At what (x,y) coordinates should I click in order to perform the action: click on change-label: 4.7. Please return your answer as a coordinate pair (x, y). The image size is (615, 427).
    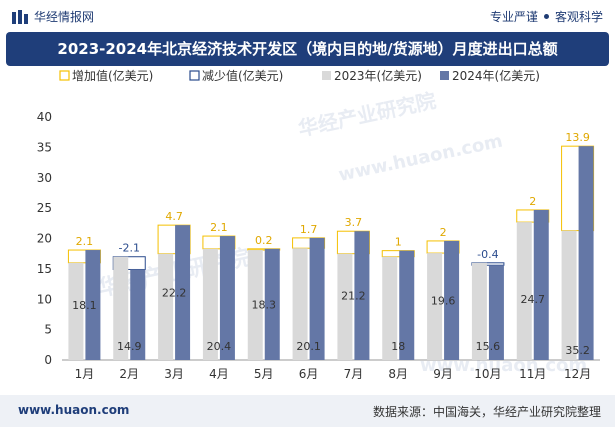
    Looking at the image, I should click on (174, 216).